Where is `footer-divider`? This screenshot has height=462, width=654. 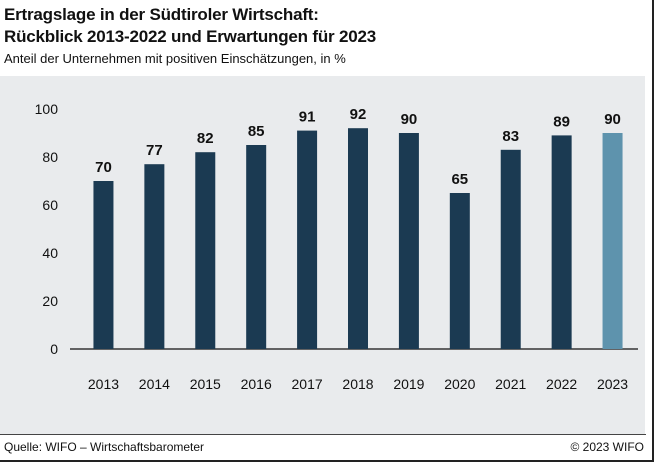 footer-divider is located at coordinates (323, 434).